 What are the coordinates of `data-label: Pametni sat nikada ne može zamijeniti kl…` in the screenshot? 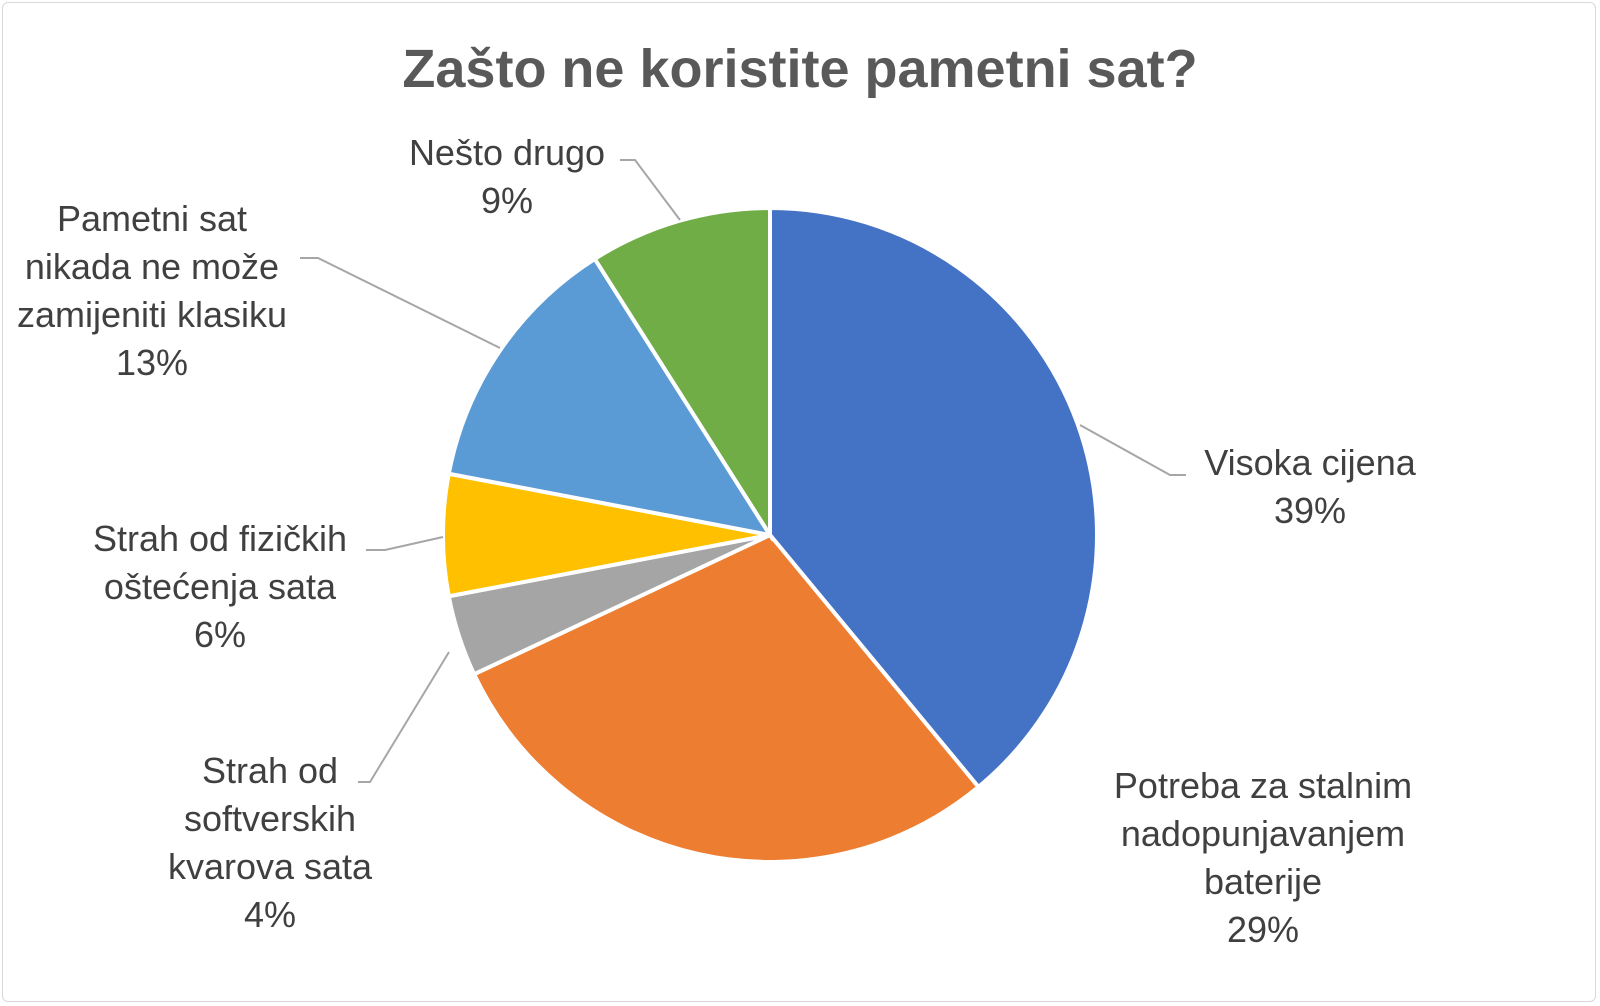 It's located at (152, 291).